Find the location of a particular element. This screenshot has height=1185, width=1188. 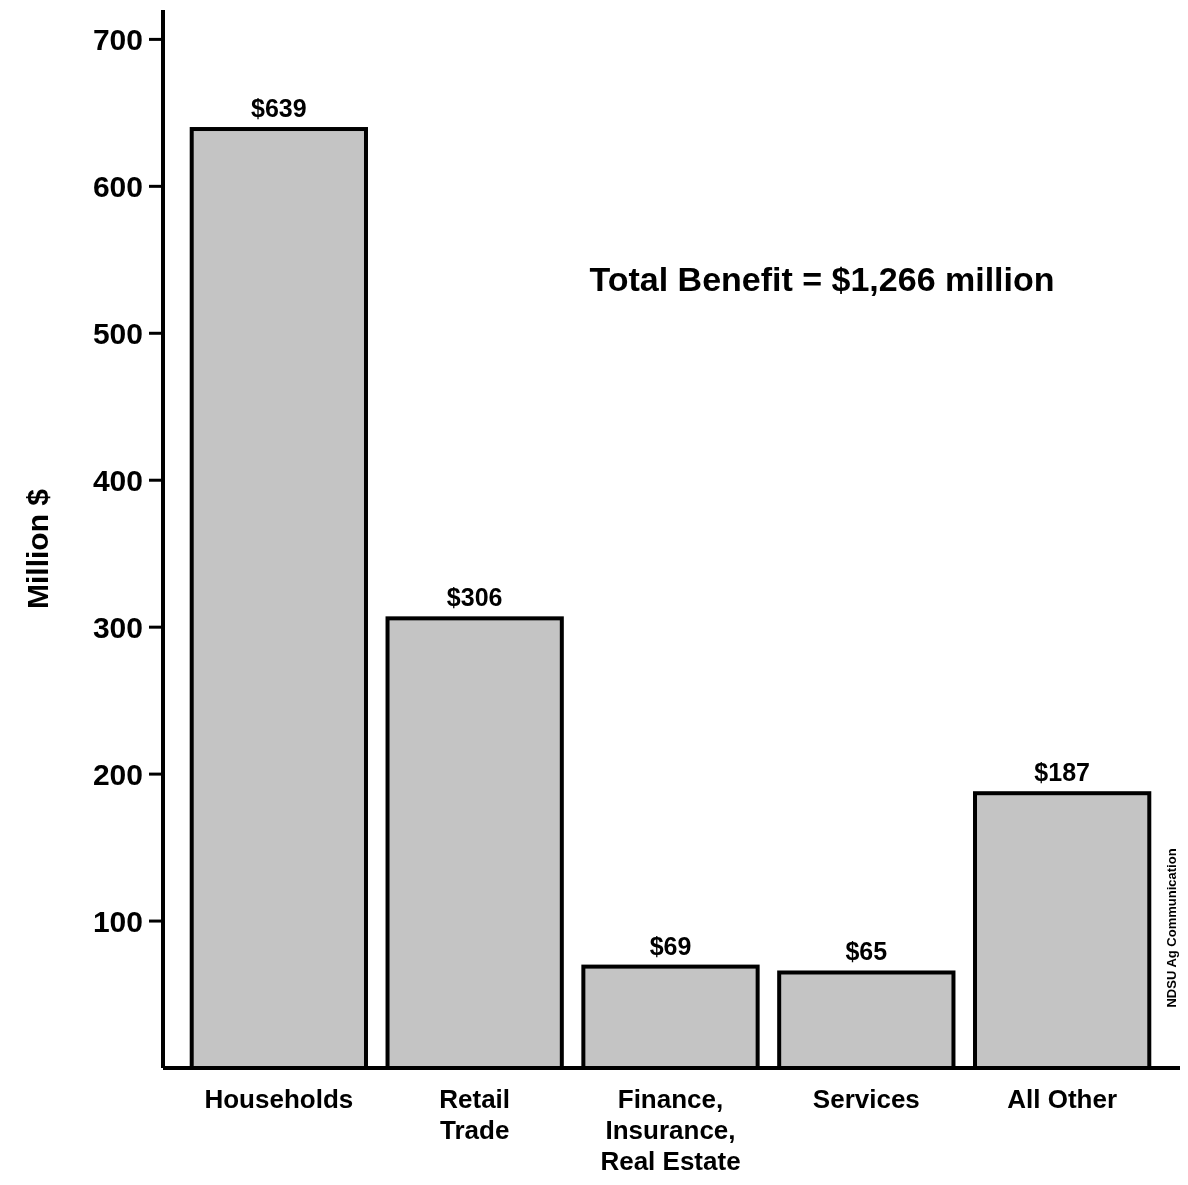

y-tick-label: 300 is located at coordinates (117, 627).